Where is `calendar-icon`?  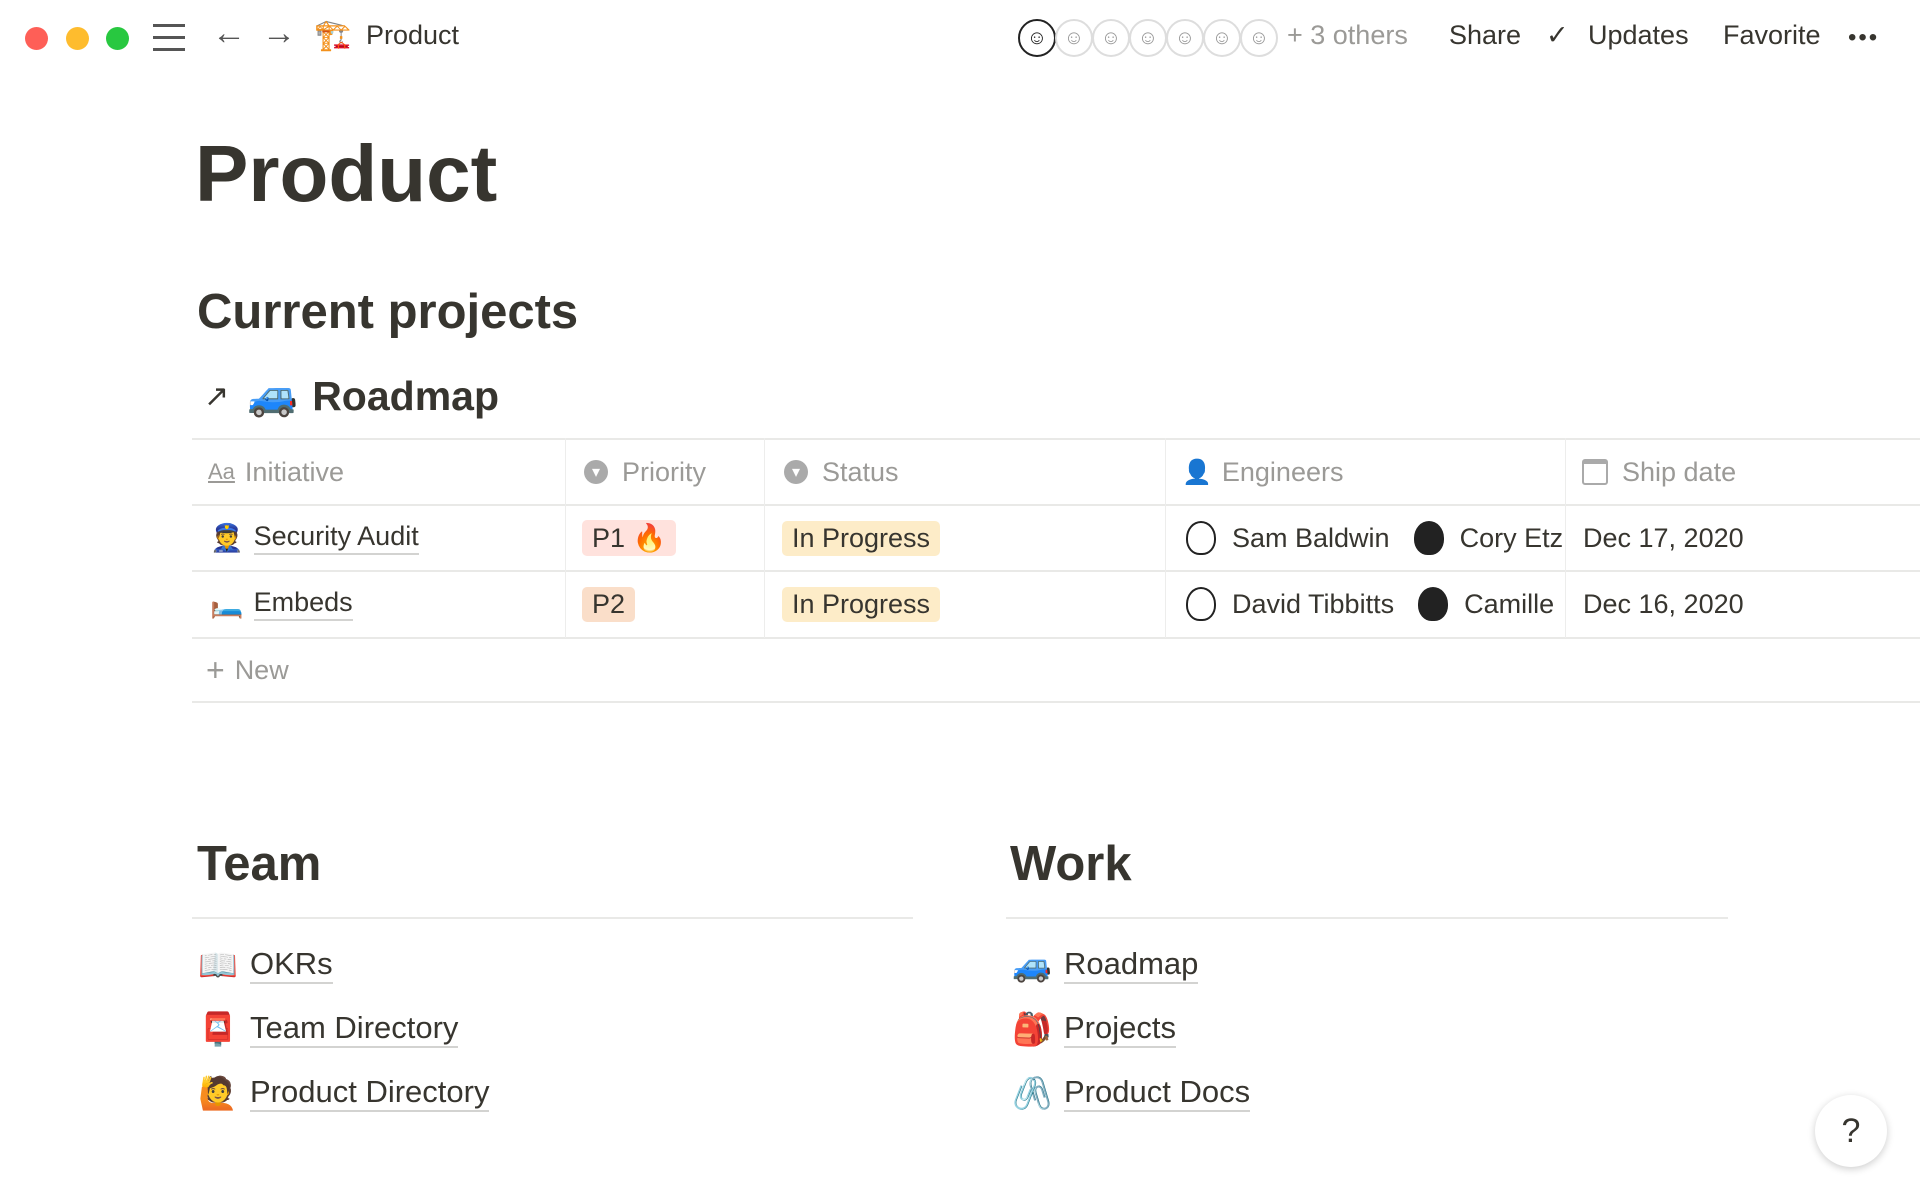 calendar-icon is located at coordinates (1595, 472).